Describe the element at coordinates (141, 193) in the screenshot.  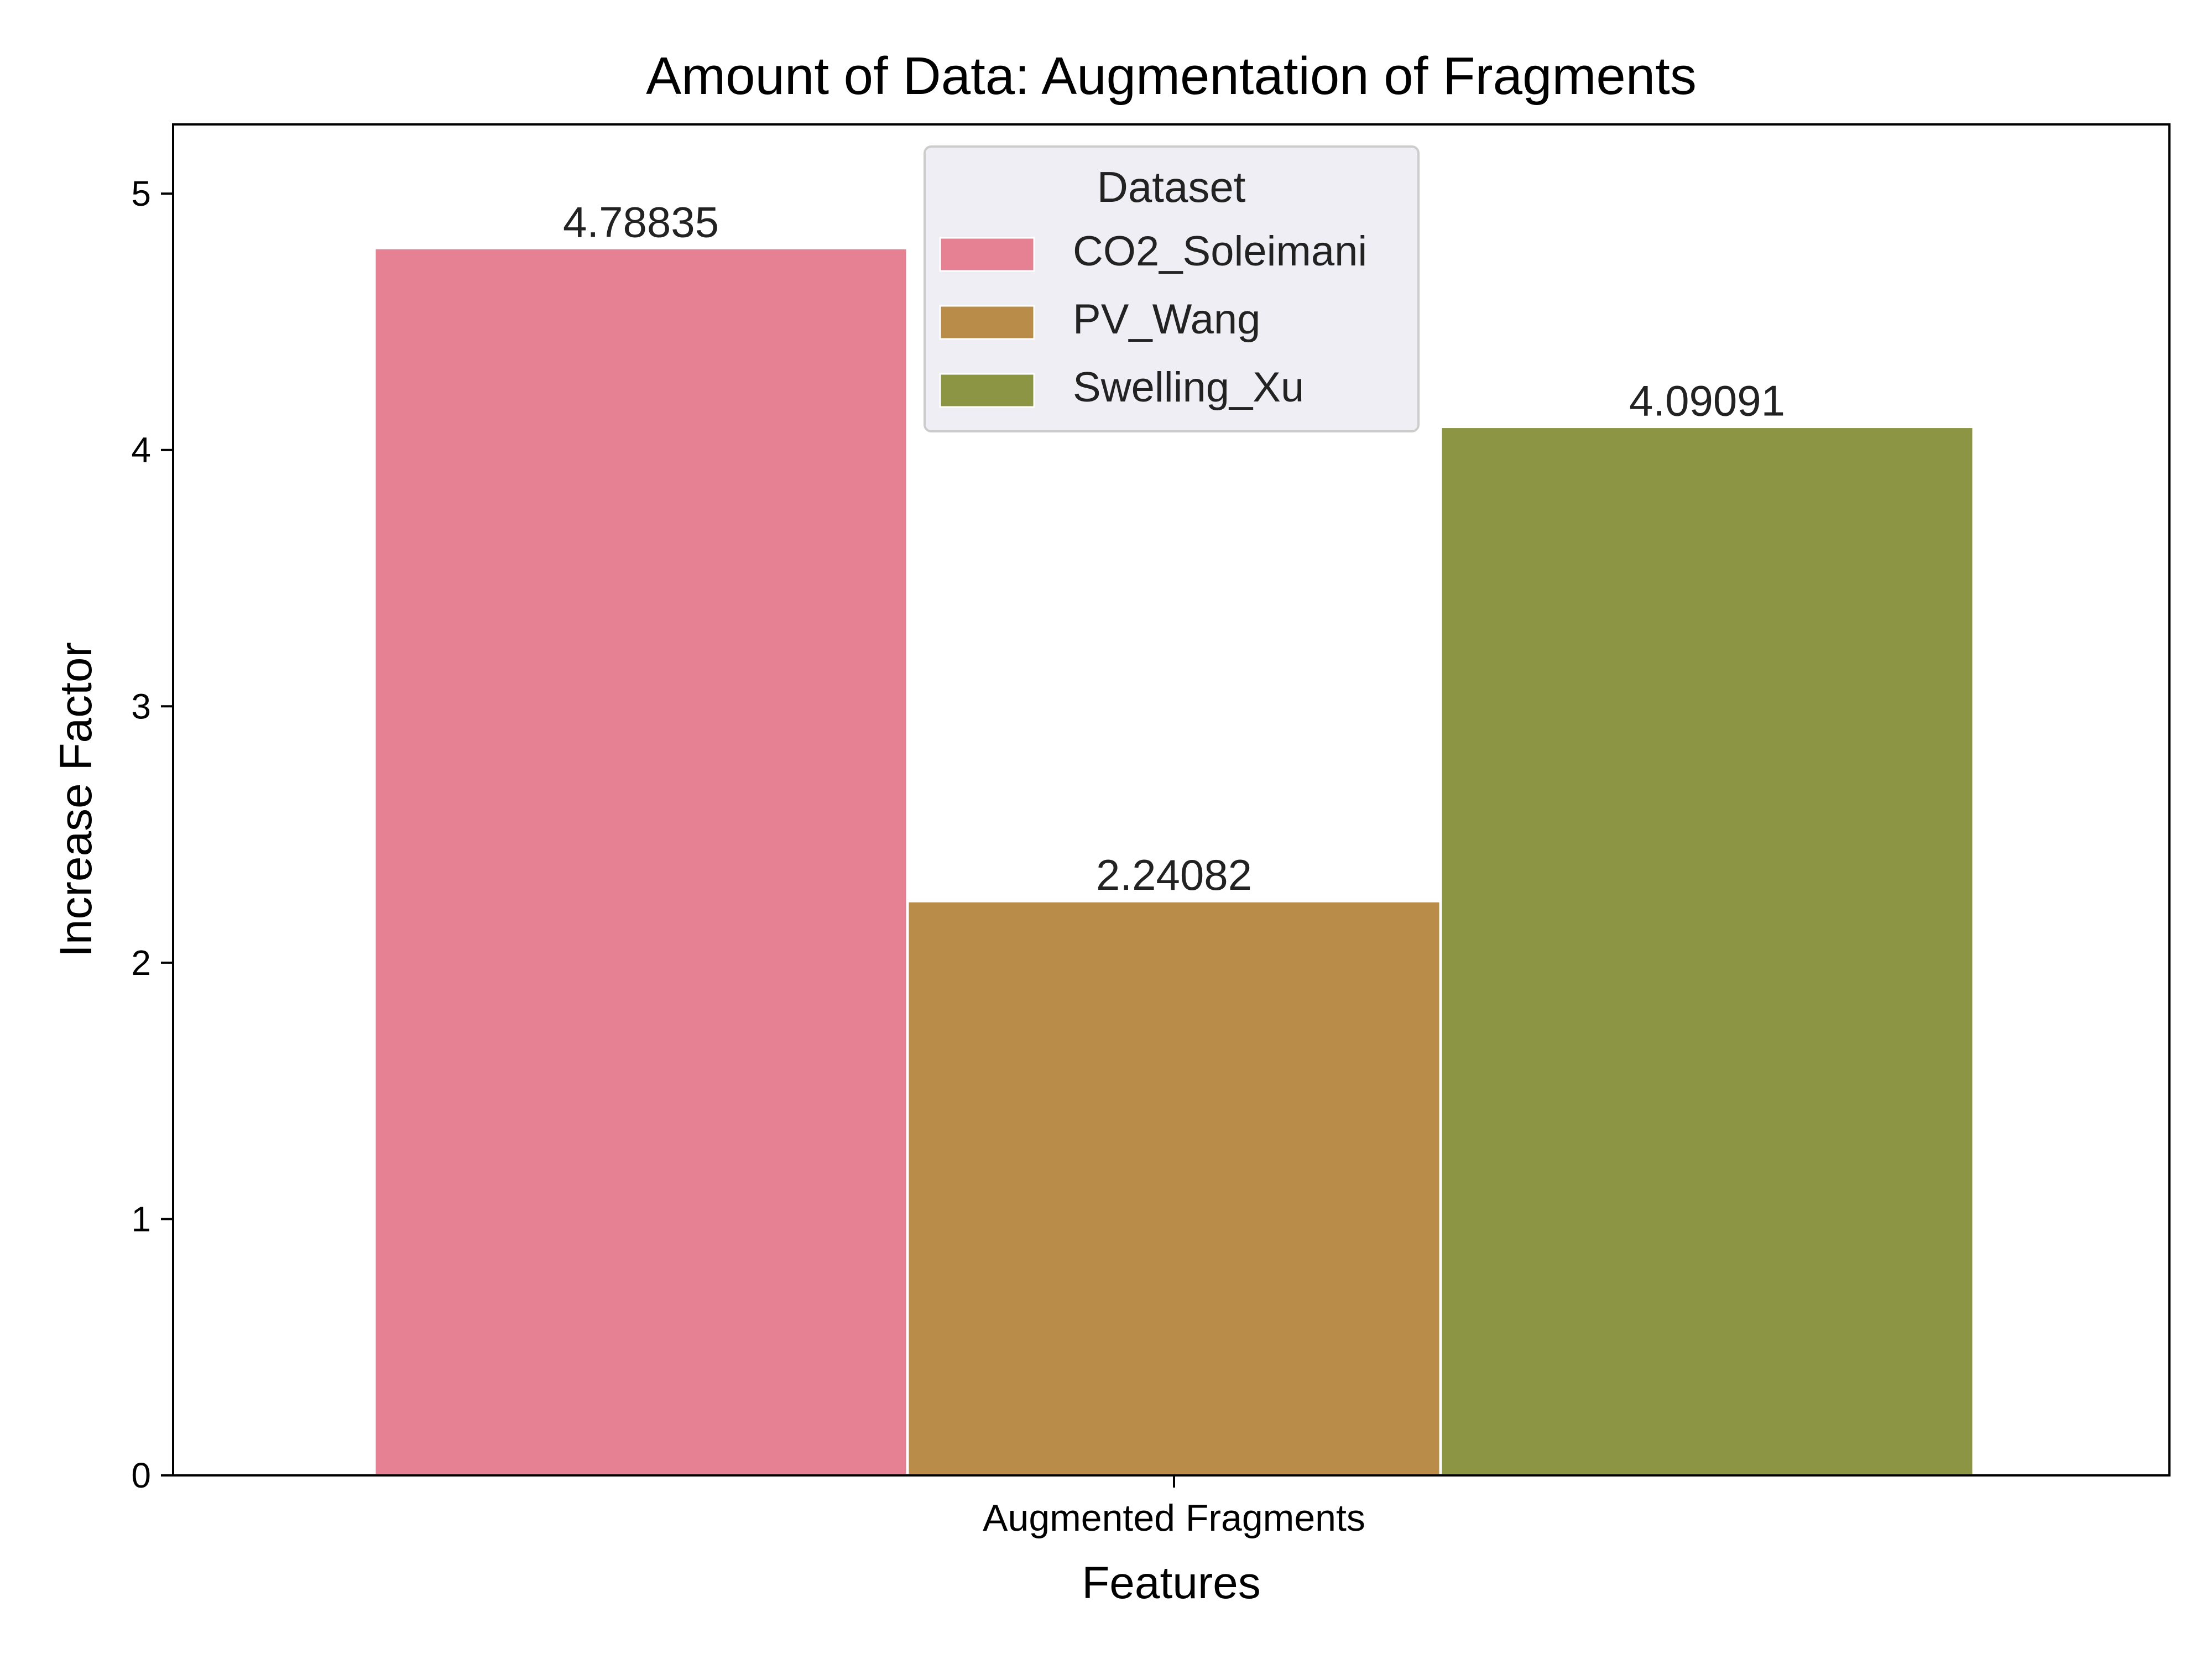
I see `y-tick-label: 5` at that location.